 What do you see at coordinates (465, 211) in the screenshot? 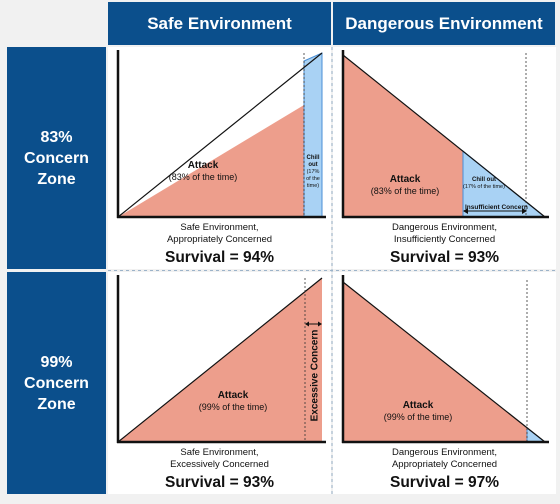
I see `insufficient-arrow-left-head` at bounding box center [465, 211].